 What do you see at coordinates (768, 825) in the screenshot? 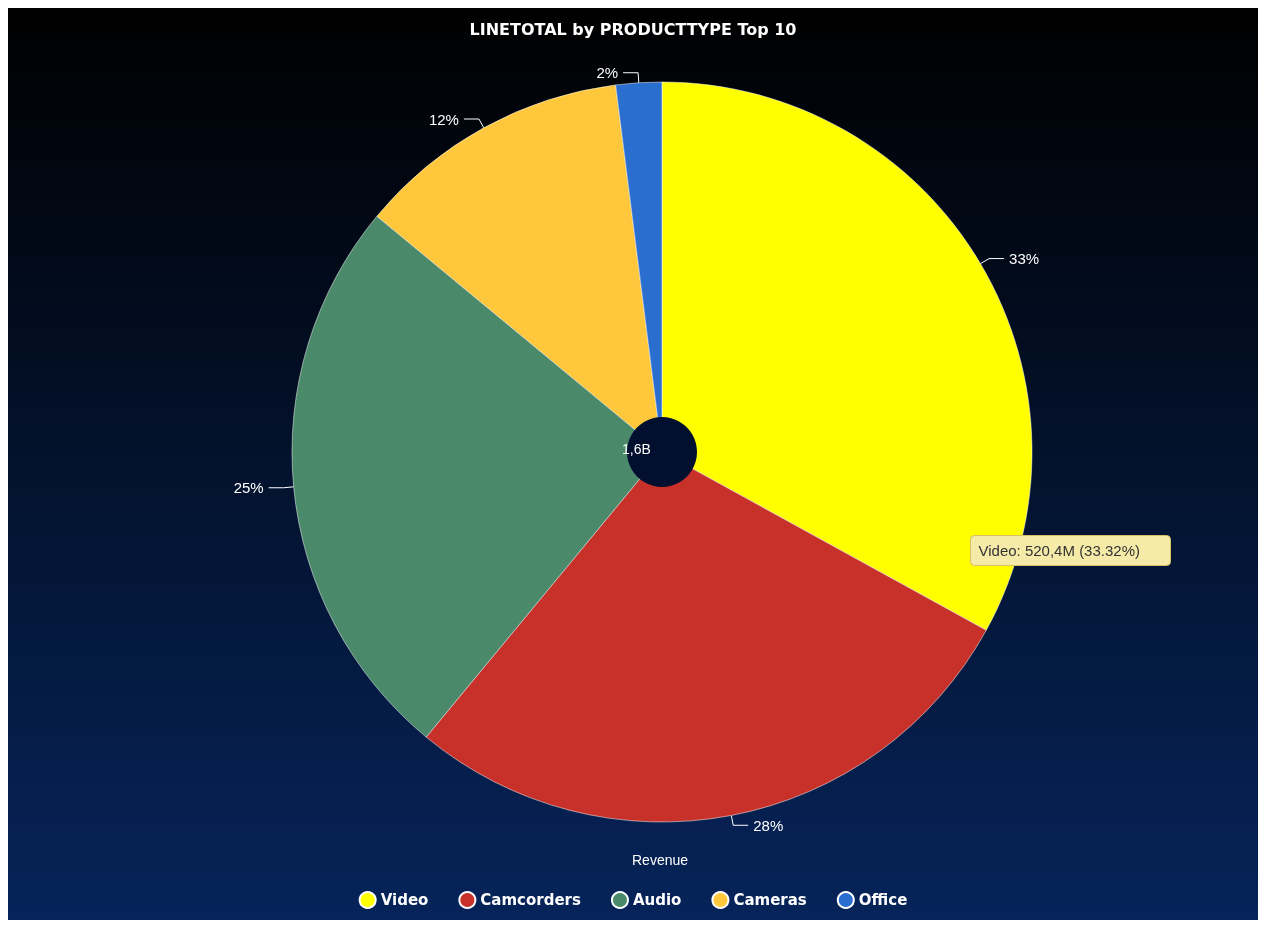
I see `data-label: 28%` at bounding box center [768, 825].